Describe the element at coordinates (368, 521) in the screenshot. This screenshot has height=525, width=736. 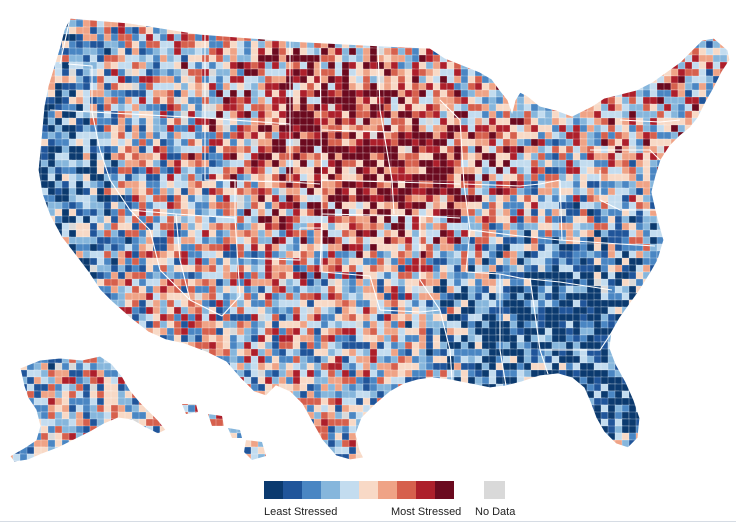
I see `bottom-divider` at that location.